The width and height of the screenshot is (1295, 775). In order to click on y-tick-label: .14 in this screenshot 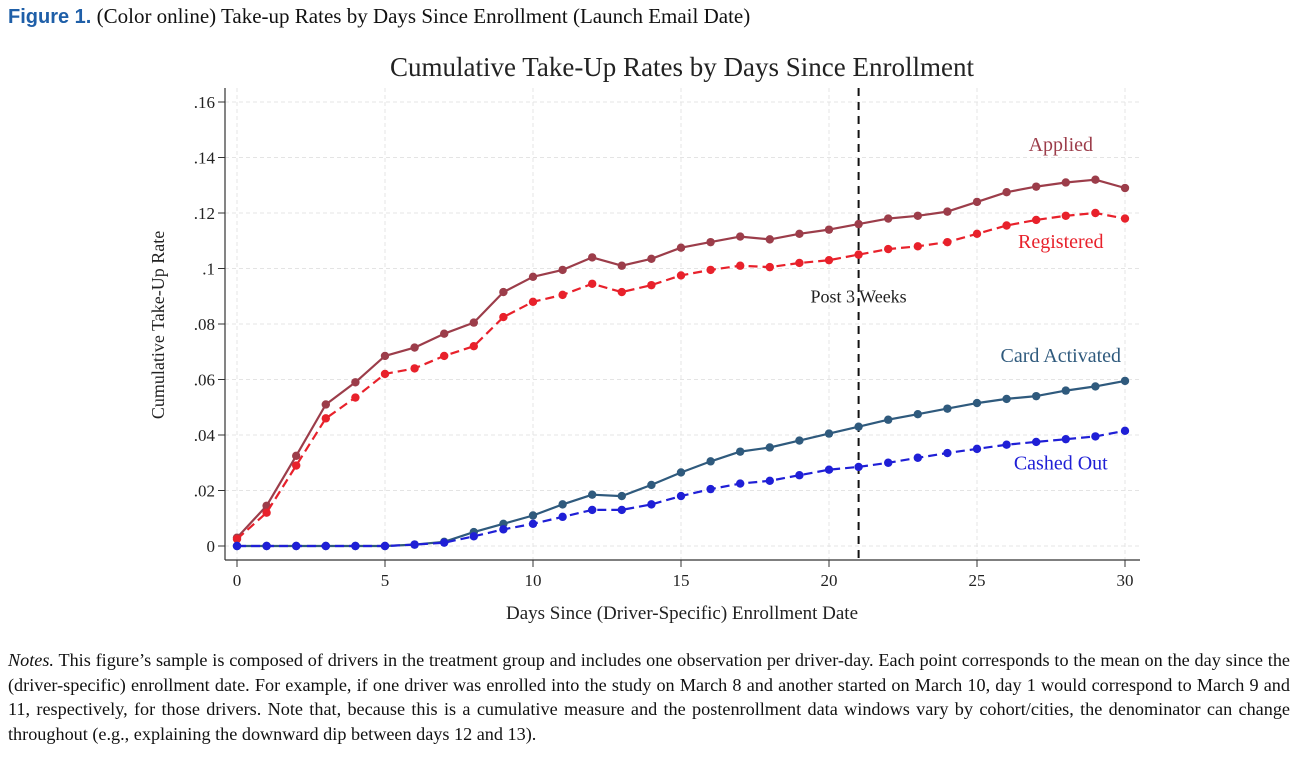, I will do `click(205, 158)`.